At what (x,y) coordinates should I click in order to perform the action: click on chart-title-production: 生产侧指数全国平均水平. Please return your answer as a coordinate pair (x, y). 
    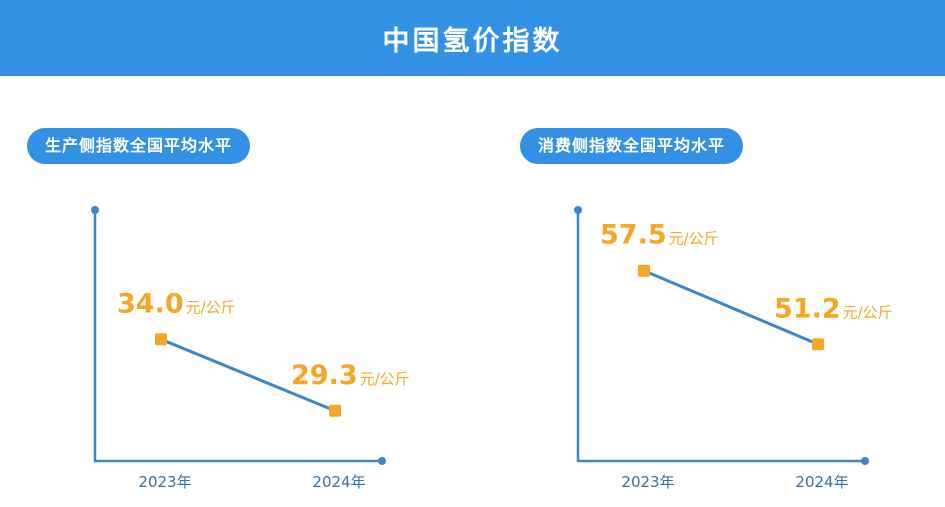
    Looking at the image, I should click on (139, 146).